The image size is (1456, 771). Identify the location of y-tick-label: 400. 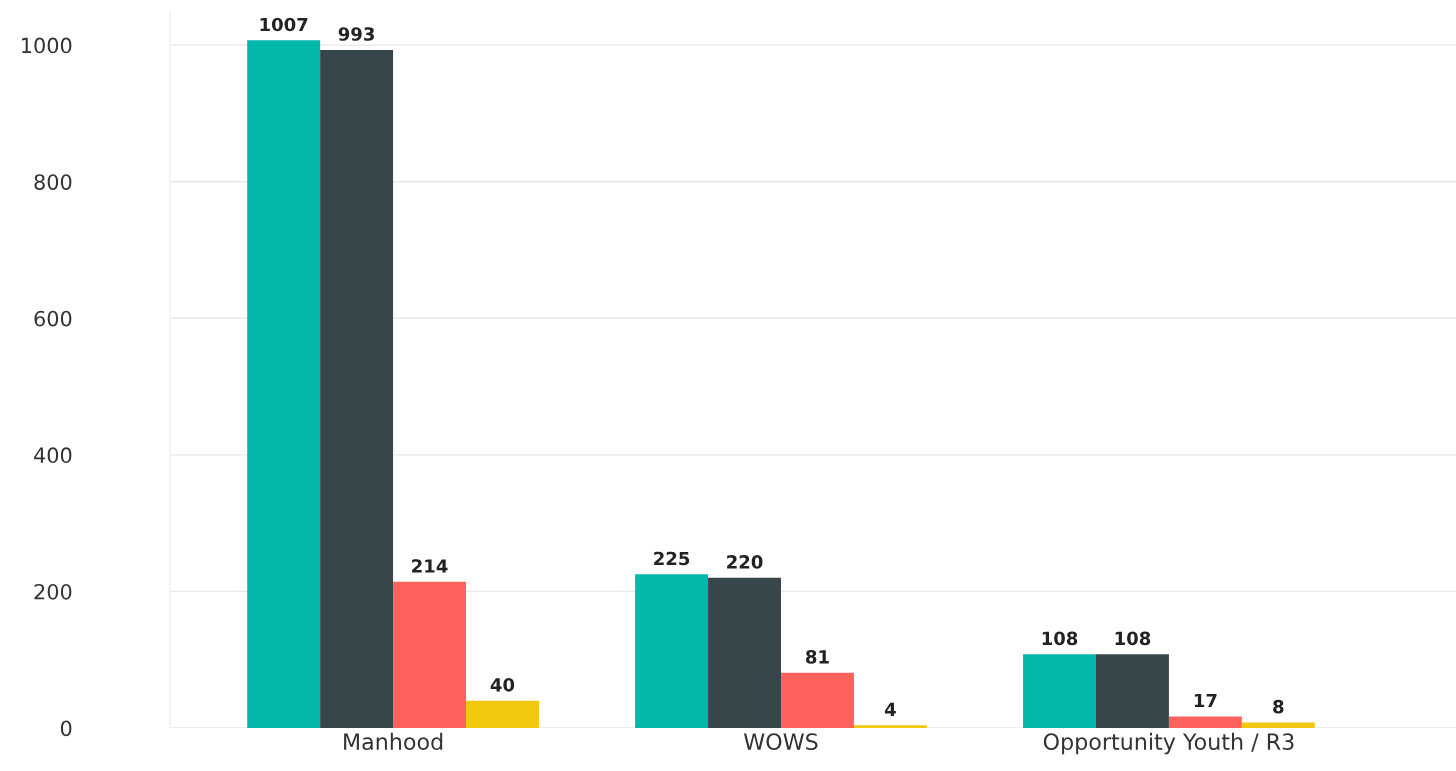
(53, 455).